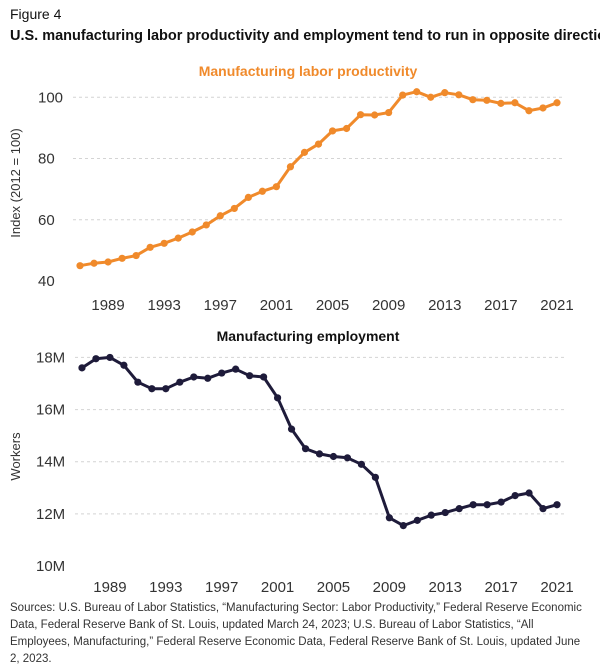 Image resolution: width=600 pixels, height=668 pixels. I want to click on employment-y-tick-label: 14M, so click(50, 462).